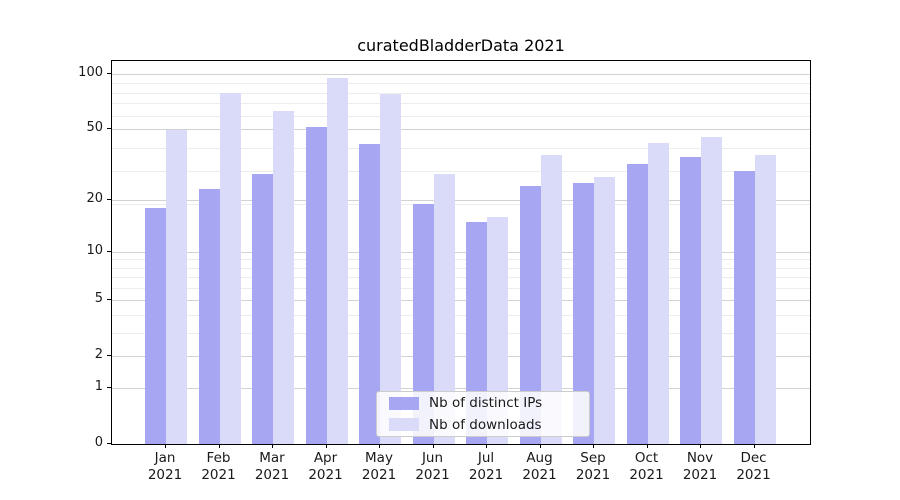  What do you see at coordinates (155, 325) in the screenshot?
I see `bar-distinct-ips-jan` at bounding box center [155, 325].